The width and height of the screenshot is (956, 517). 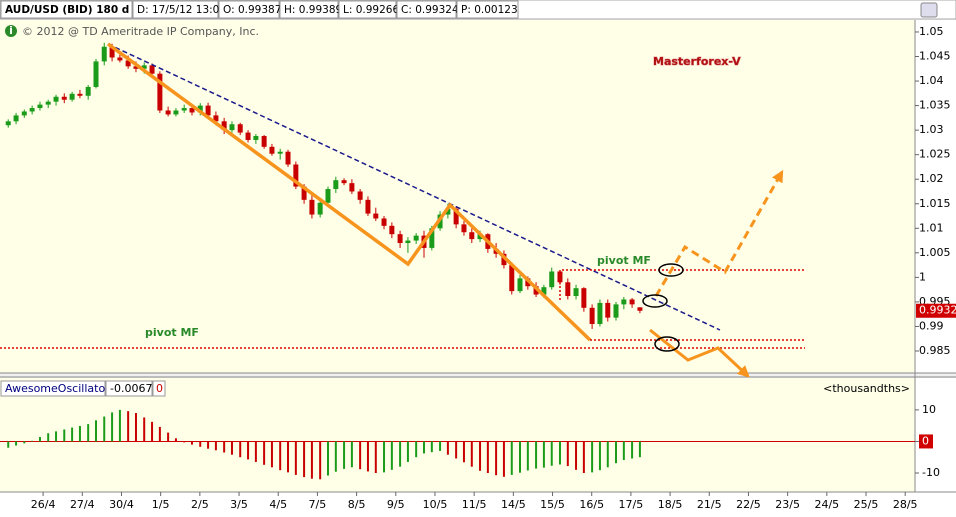 What do you see at coordinates (200, 504) in the screenshot?
I see `x-tick-label: 2/5` at bounding box center [200, 504].